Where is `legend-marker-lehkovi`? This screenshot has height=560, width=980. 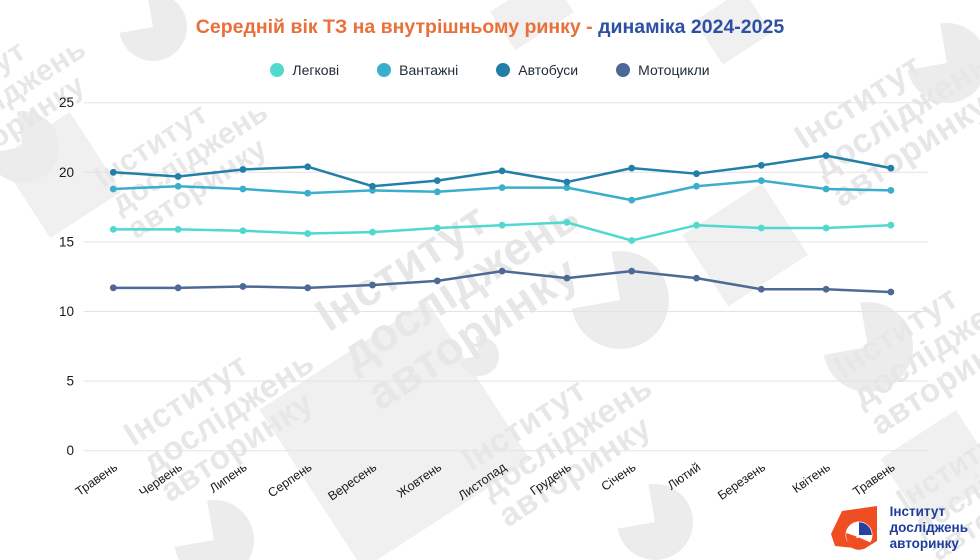
legend-marker-lehkovi is located at coordinates (277, 70).